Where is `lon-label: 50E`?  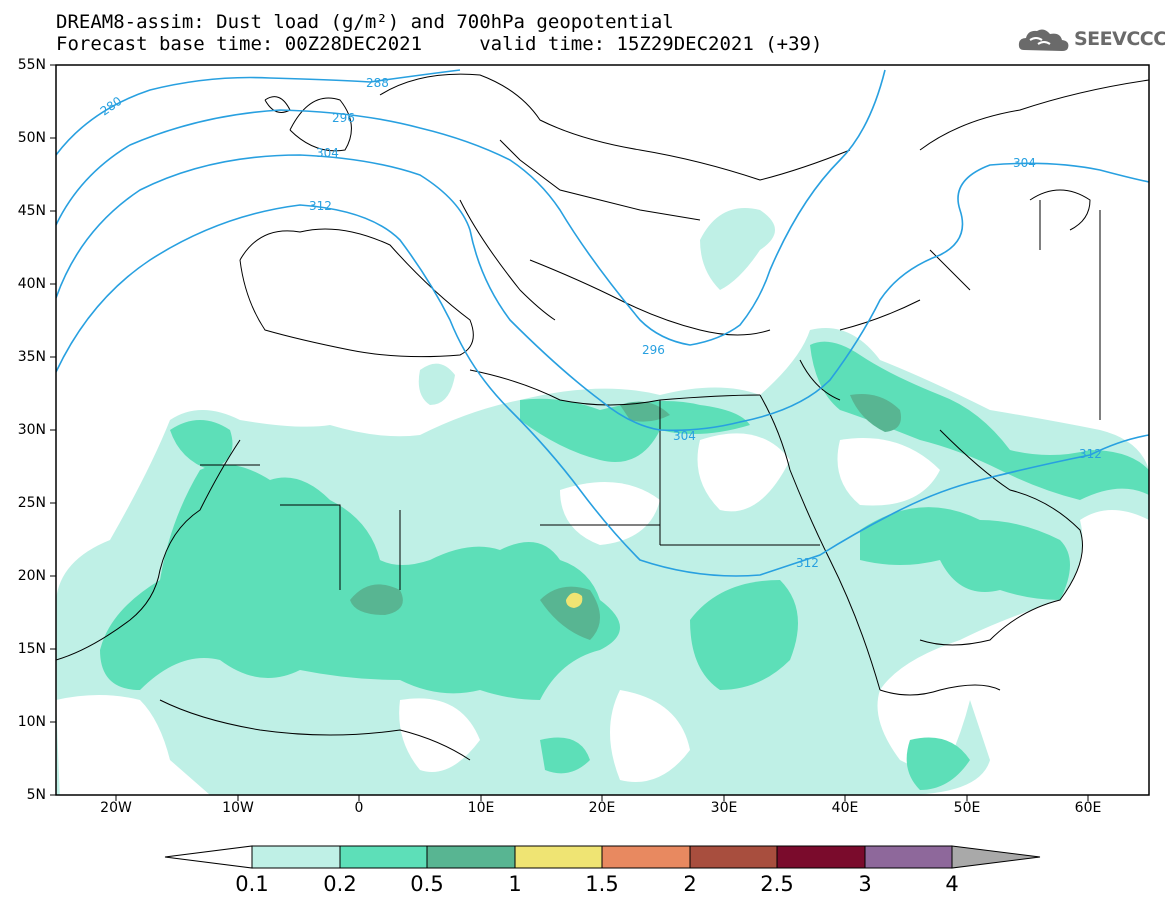 lon-label: 50E is located at coordinates (967, 808).